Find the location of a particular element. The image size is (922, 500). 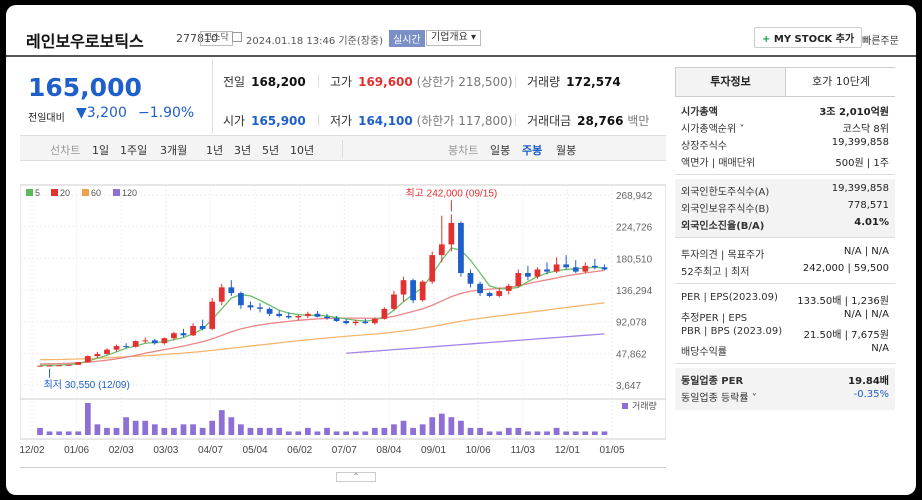

tab-invest-info: 투자정보 is located at coordinates (731, 82).